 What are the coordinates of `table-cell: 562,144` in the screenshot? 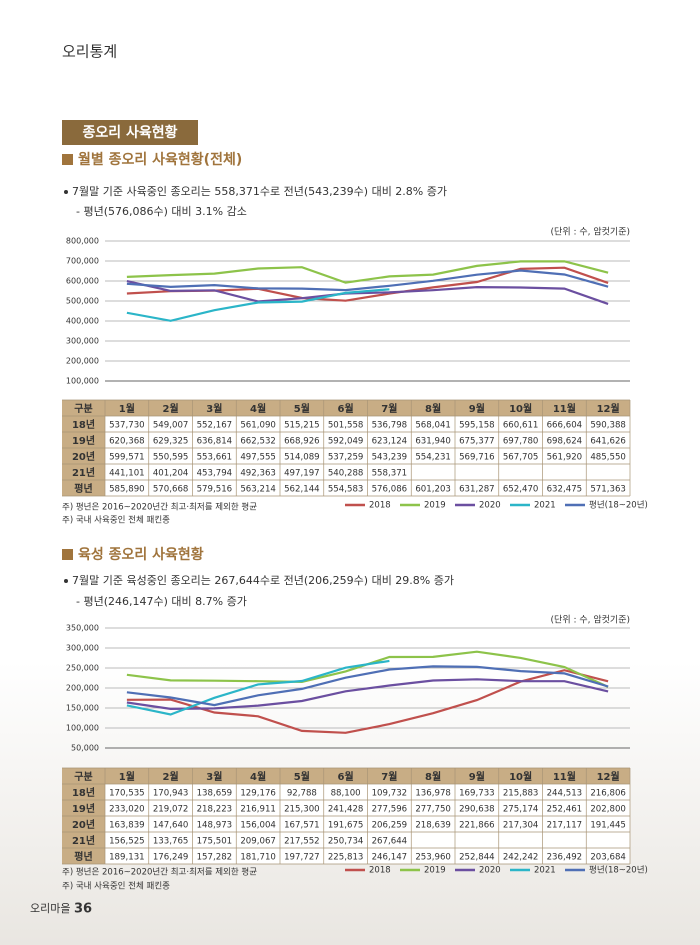 It's located at (302, 490).